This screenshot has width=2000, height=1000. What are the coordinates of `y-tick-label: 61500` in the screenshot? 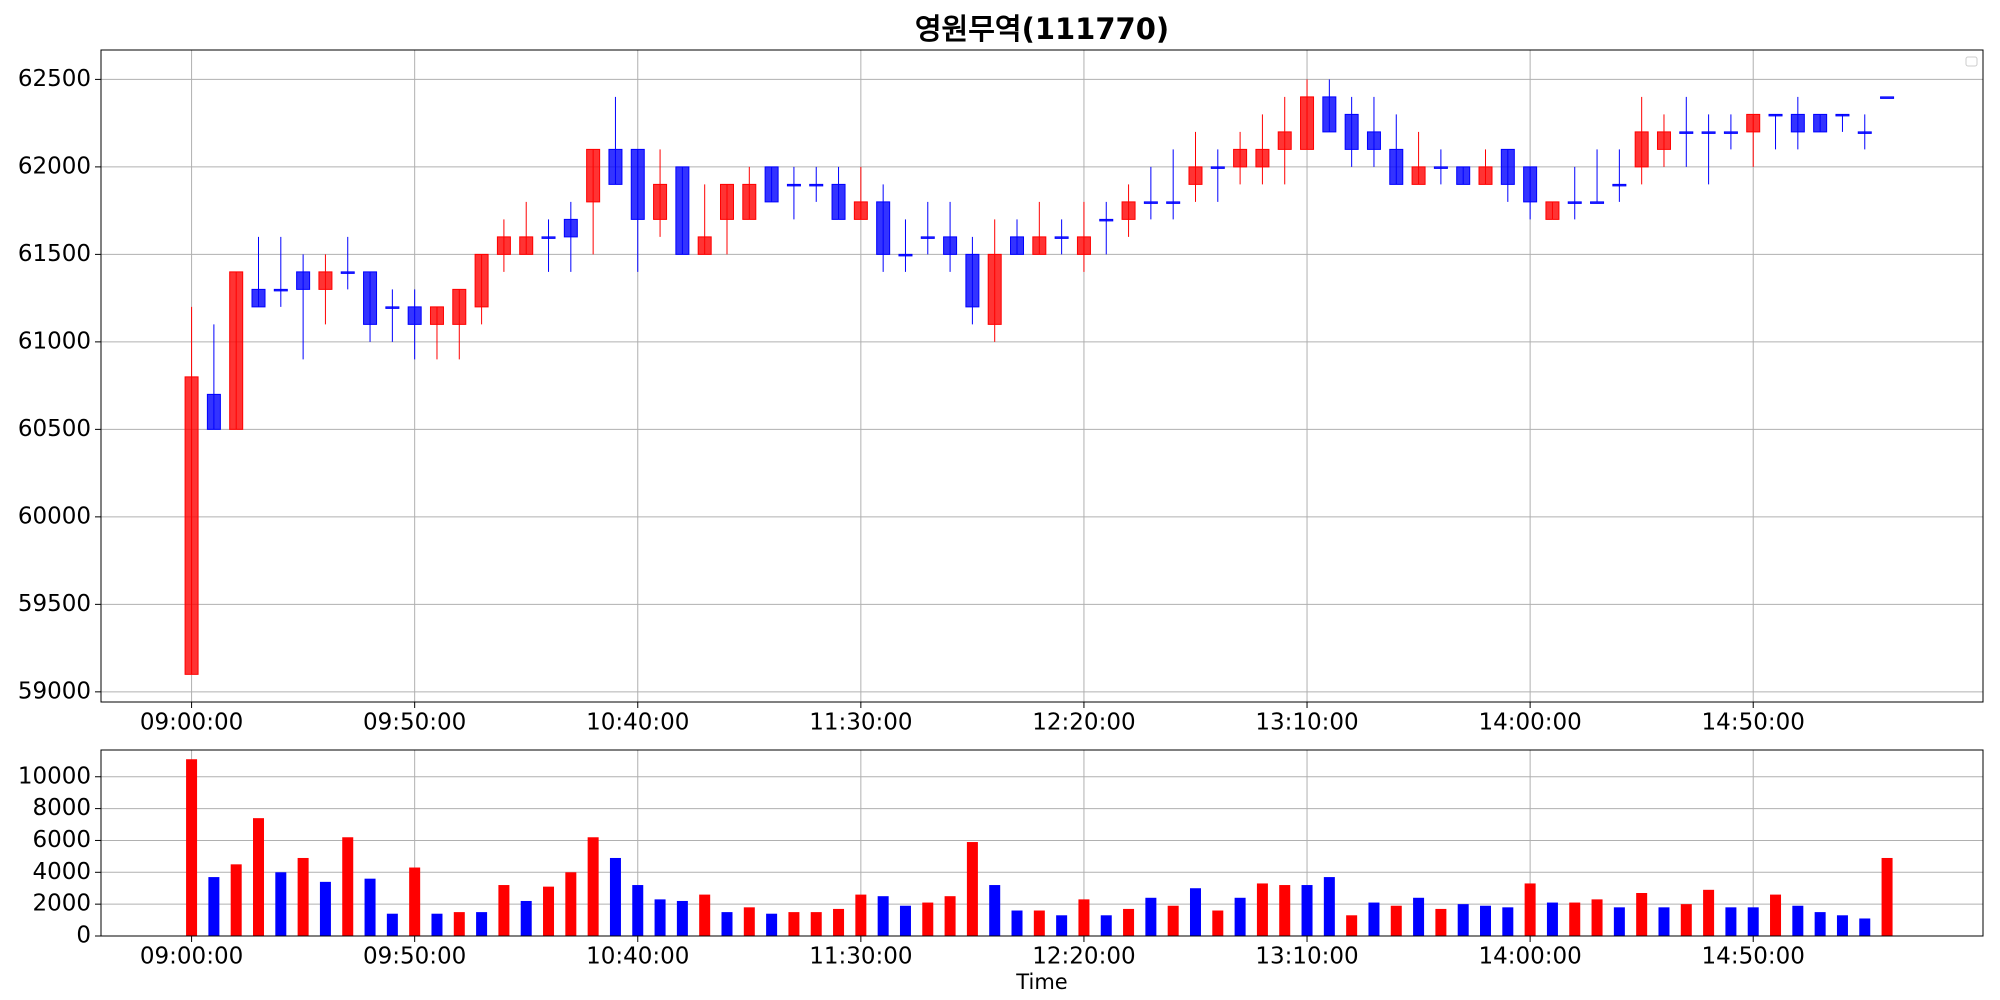 It's located at (54, 254).